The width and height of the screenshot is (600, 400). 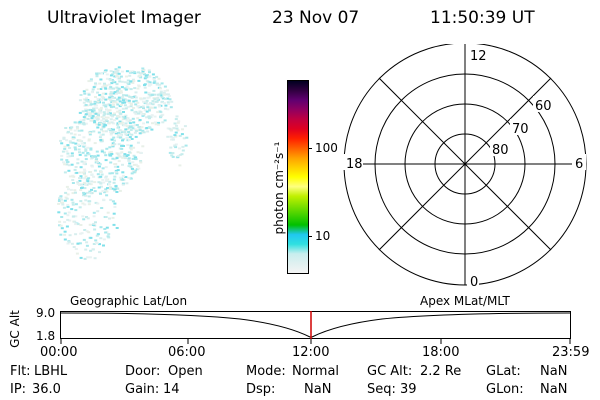 I want to click on auroral-image, so click(x=123, y=163).